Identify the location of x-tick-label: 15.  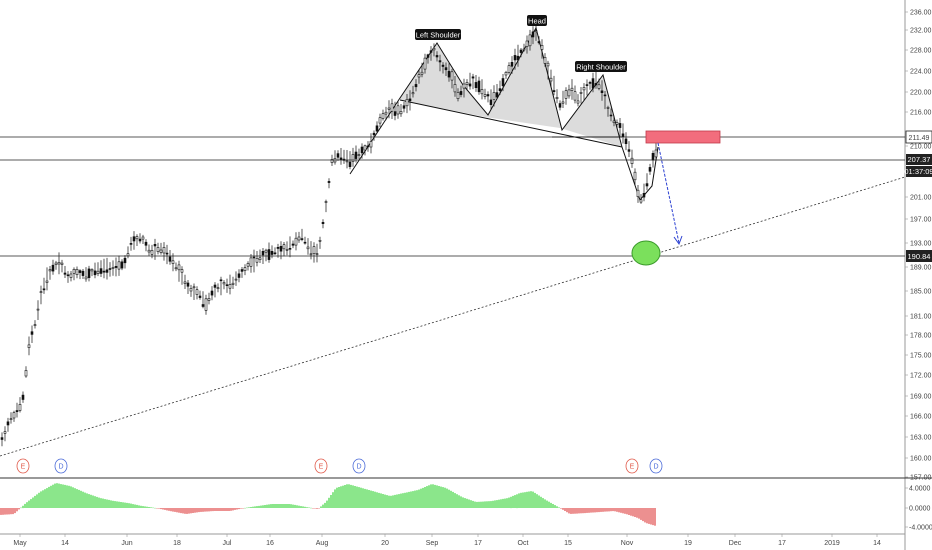
(568, 543).